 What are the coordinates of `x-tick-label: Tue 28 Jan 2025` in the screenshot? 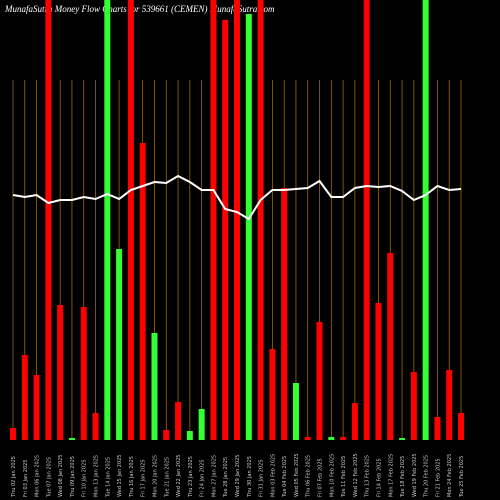 It's located at (226, 477).